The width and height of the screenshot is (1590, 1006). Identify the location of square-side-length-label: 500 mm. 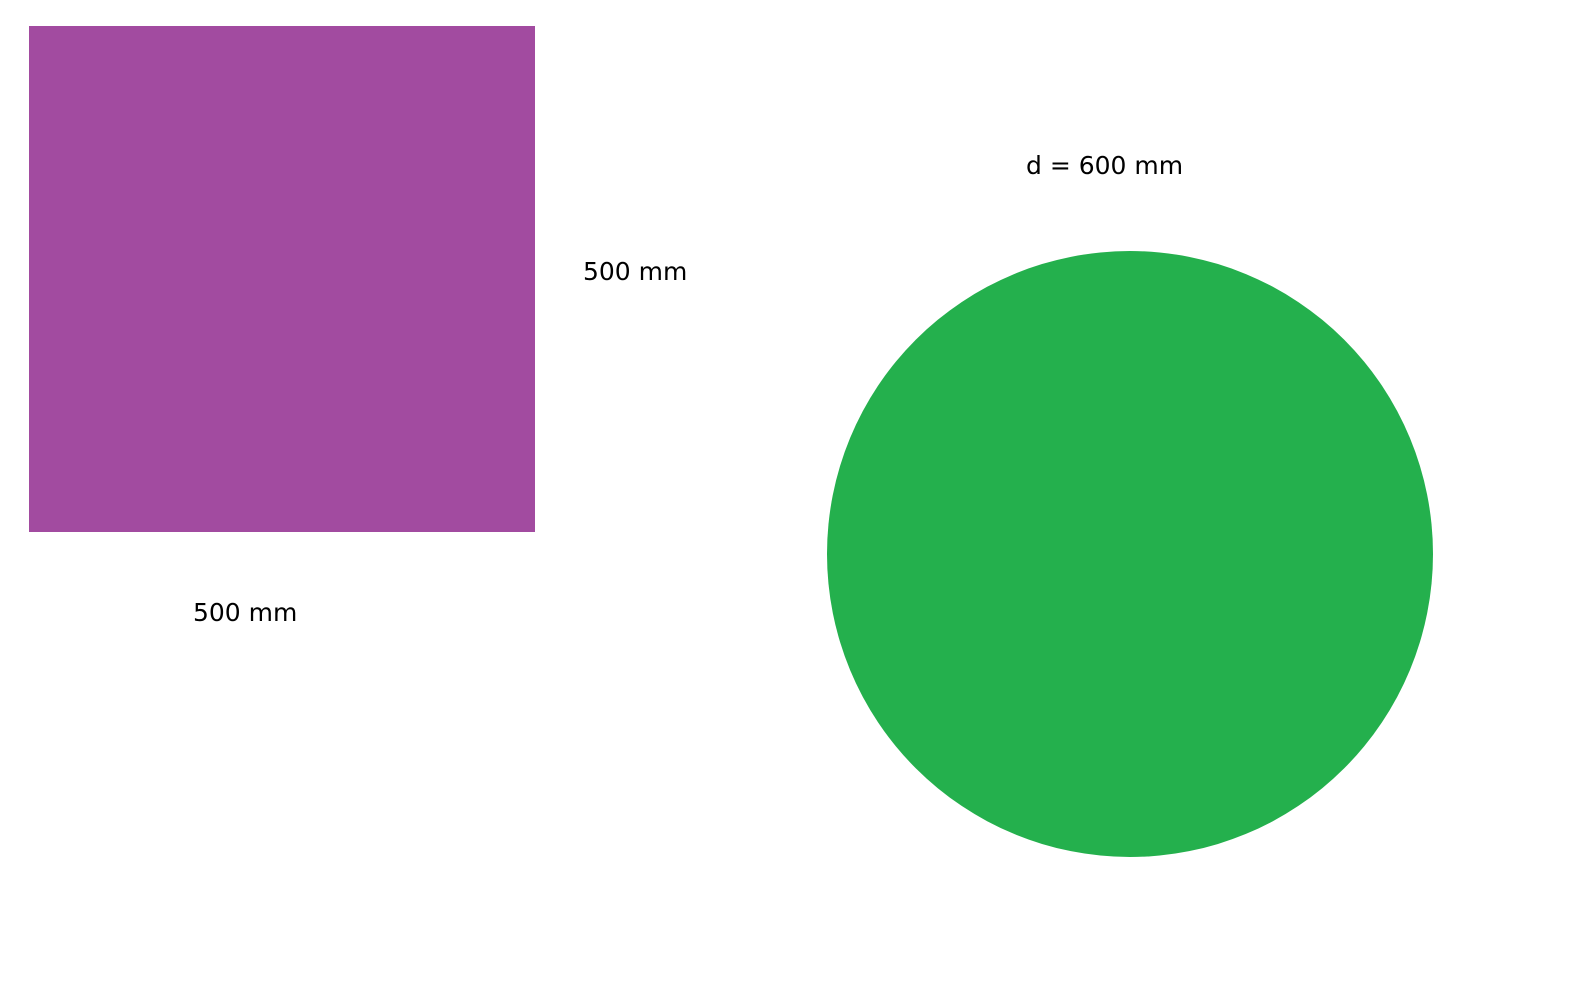
(635, 271).